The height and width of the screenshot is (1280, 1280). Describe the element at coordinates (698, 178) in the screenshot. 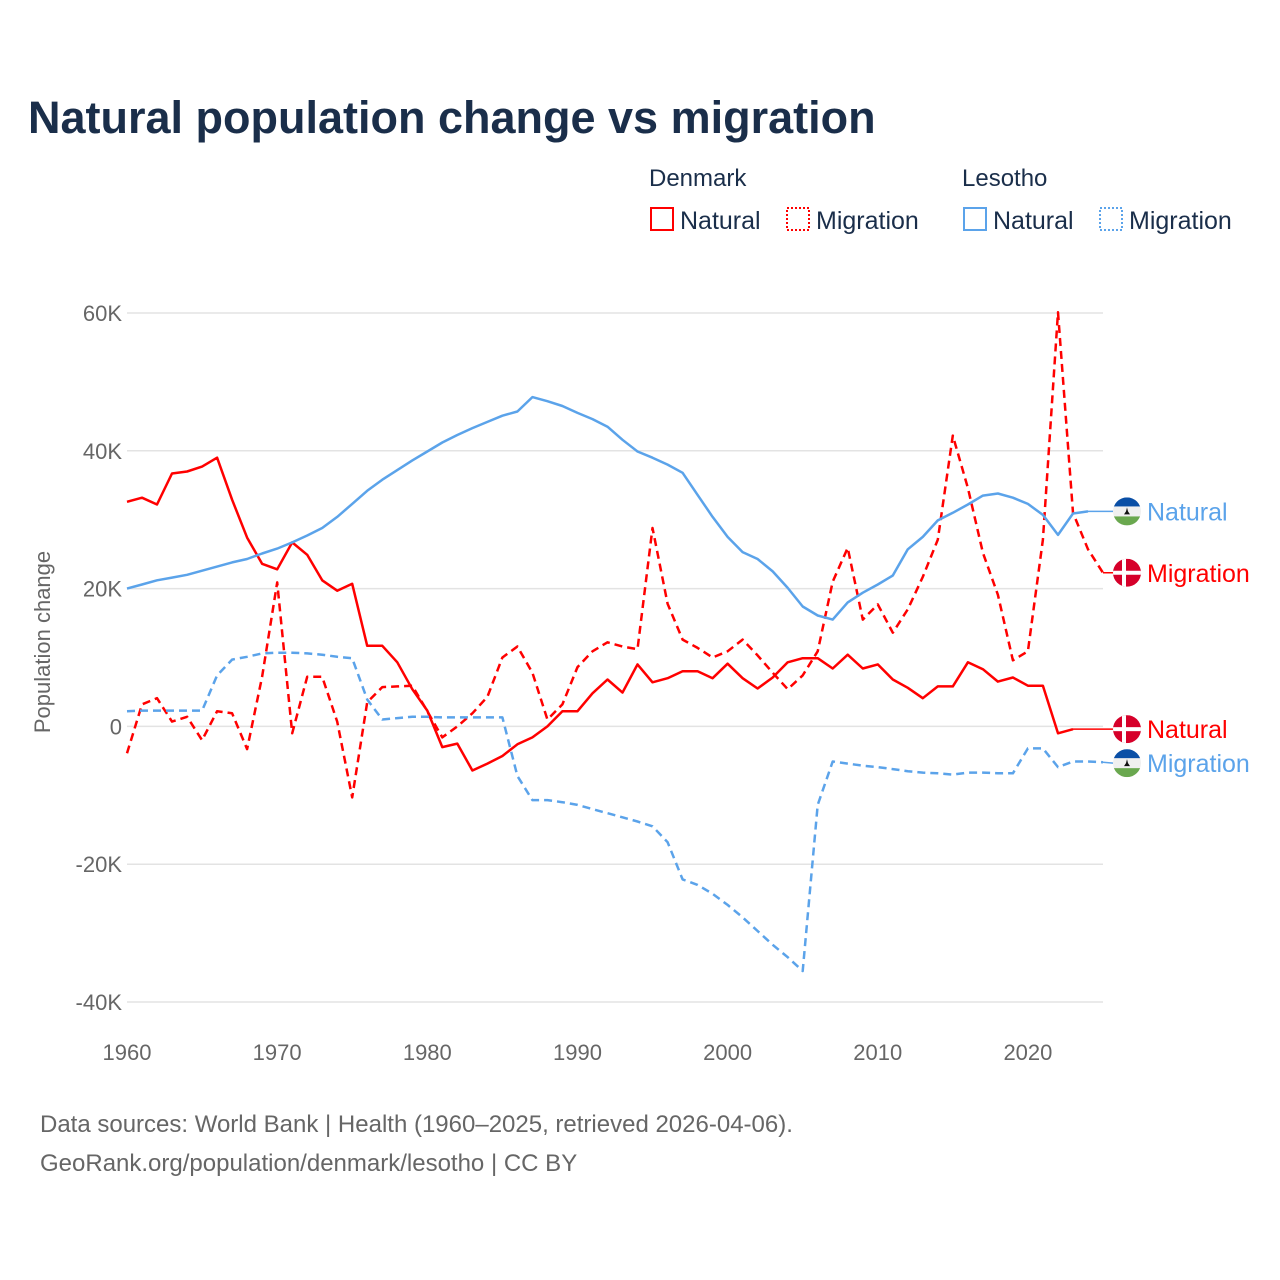

I see `legend-country-denmark: Denmark` at that location.